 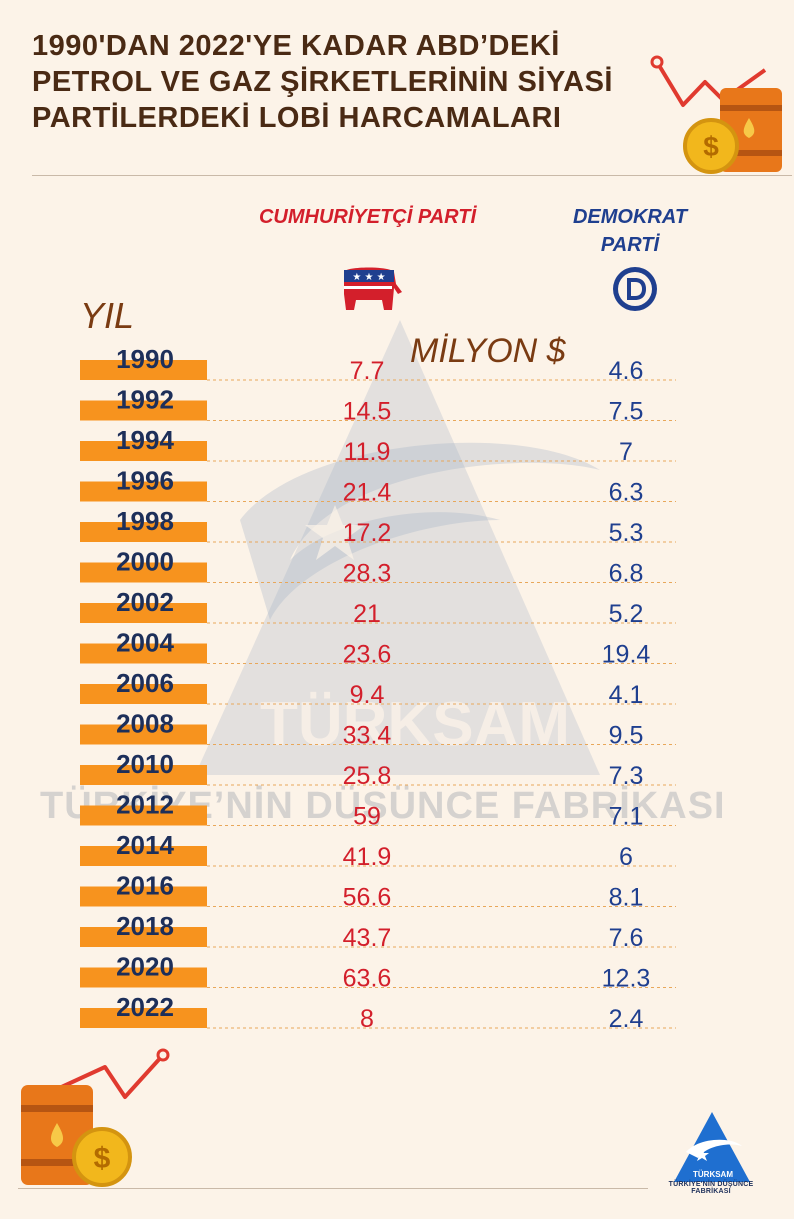 What do you see at coordinates (367, 217) in the screenshot?
I see `republican-header: CUMHURİYETÇİ PARTİ` at bounding box center [367, 217].